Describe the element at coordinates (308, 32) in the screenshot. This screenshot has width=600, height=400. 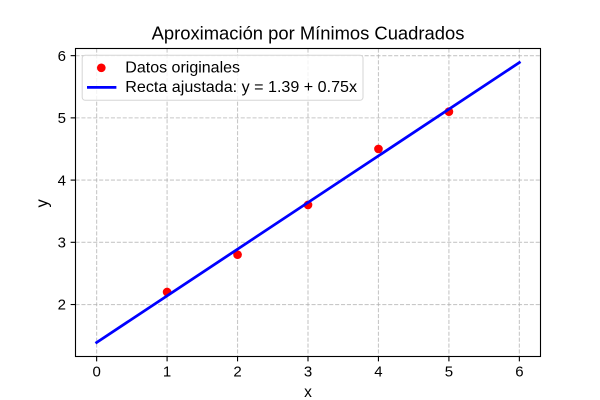
I see `svg-text:Aproximación por Mínimos Cuadr: Aproximación por Mínimos Cuadrados` at that location.